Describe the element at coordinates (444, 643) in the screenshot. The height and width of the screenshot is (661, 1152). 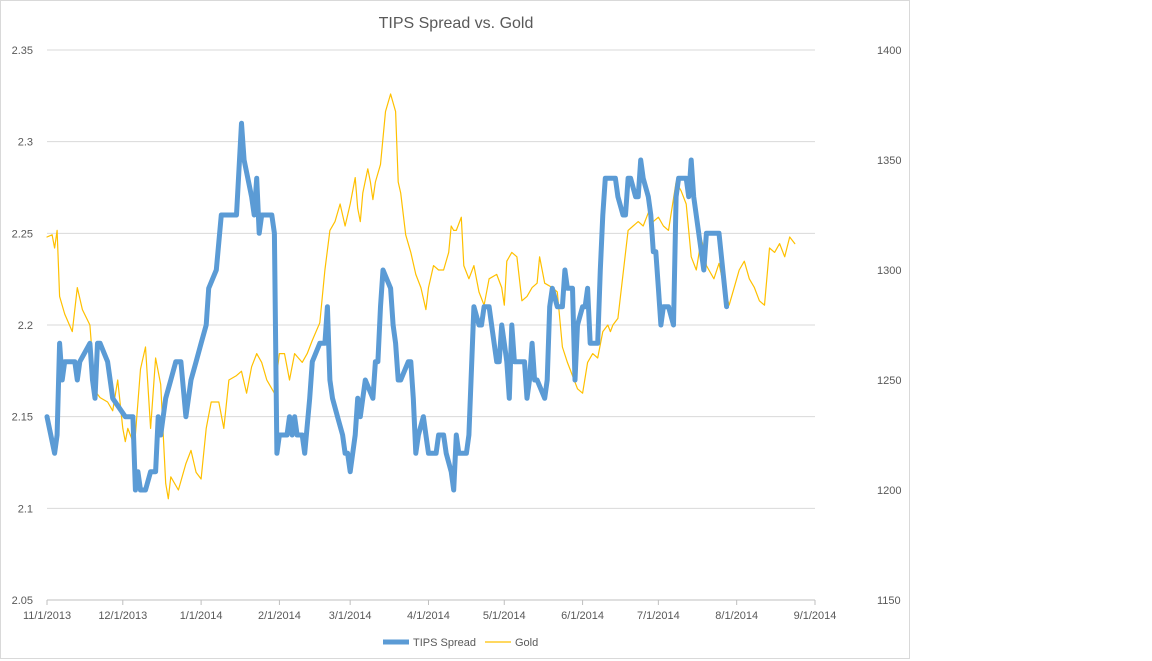
I see `legend-label: TIPS Spread` at that location.